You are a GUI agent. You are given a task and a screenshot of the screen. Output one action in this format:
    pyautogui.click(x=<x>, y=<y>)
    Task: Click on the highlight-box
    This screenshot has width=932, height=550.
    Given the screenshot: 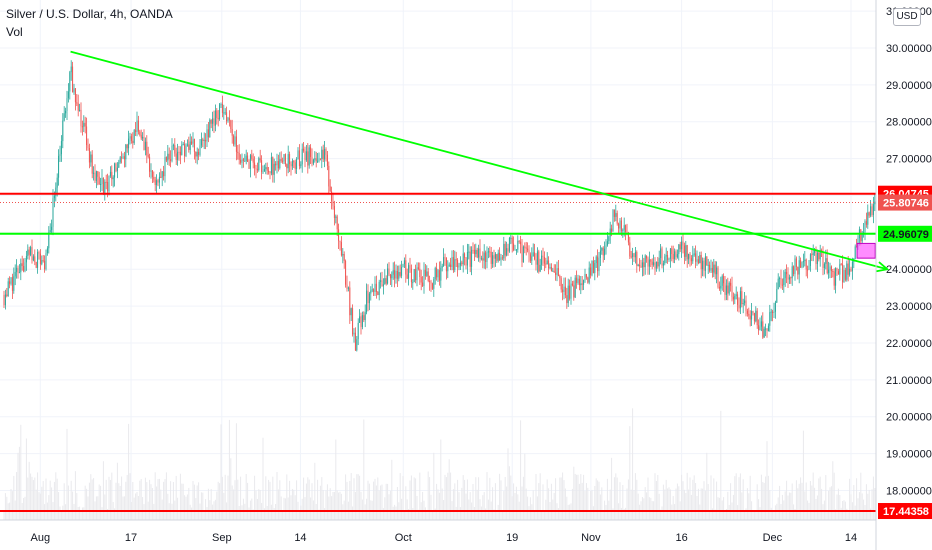 What is the action you would take?
    pyautogui.click(x=866, y=250)
    